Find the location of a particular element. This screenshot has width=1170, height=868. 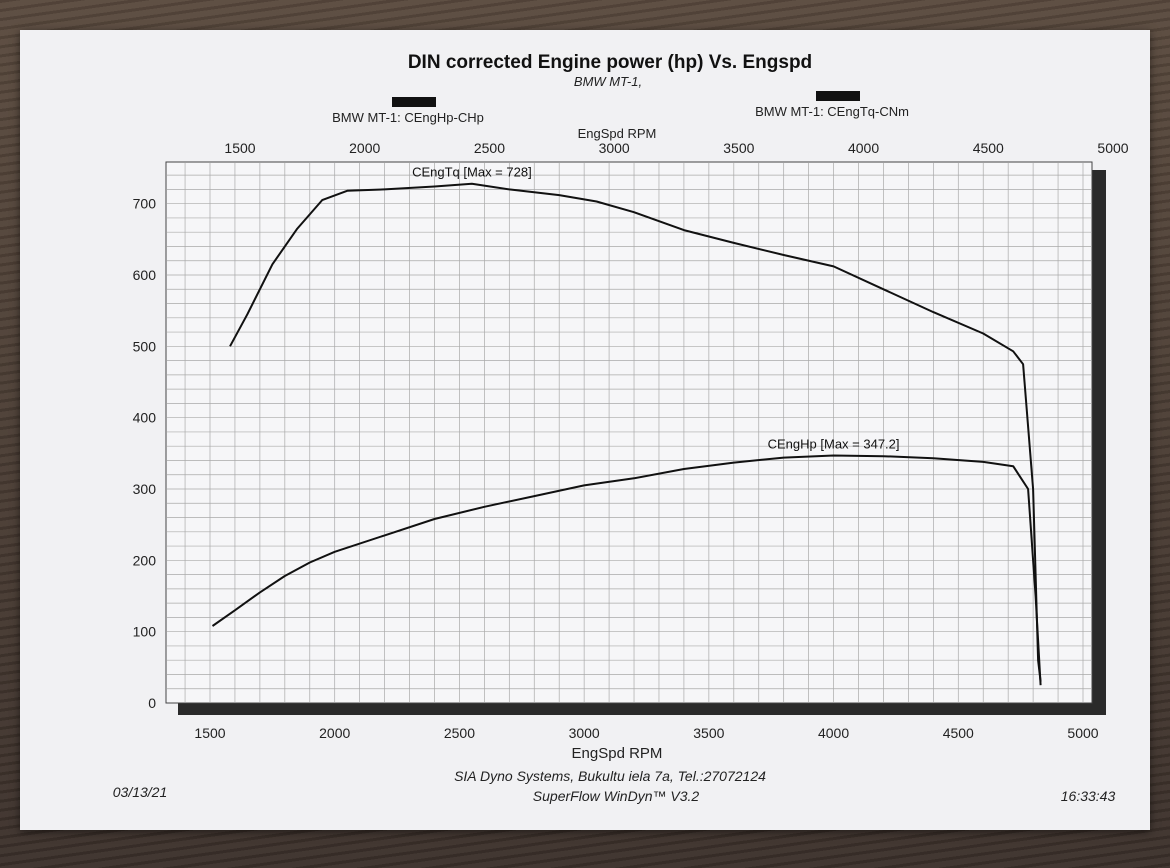

top-axis-label: EngSpd RPM is located at coordinates (617, 133).